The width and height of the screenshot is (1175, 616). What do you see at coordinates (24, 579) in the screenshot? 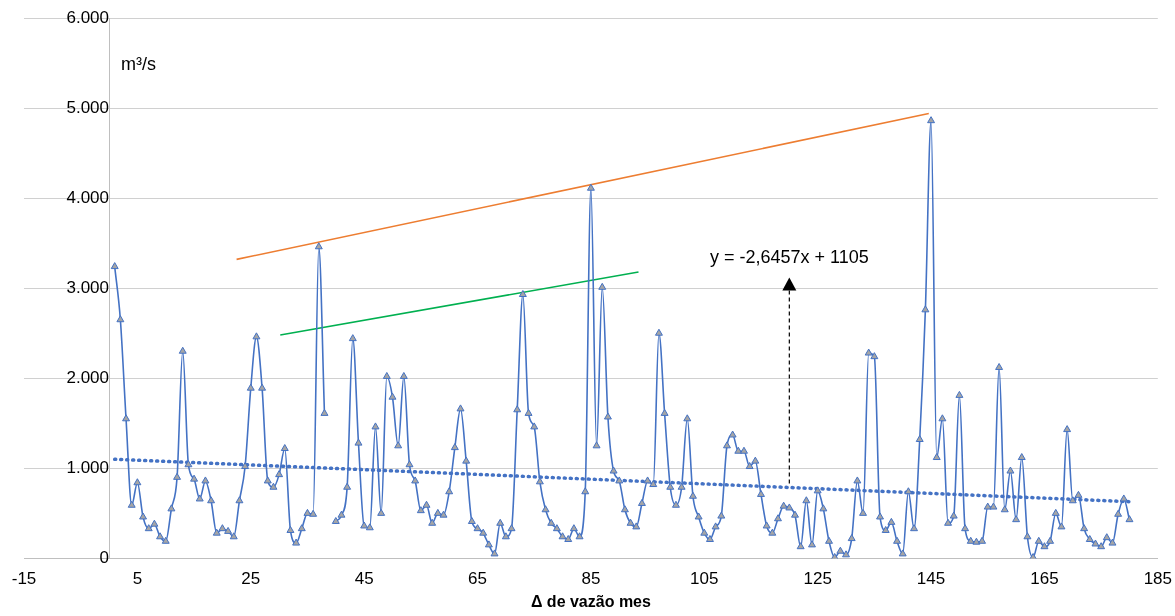
I see `x-tick-label: -15` at bounding box center [24, 579].